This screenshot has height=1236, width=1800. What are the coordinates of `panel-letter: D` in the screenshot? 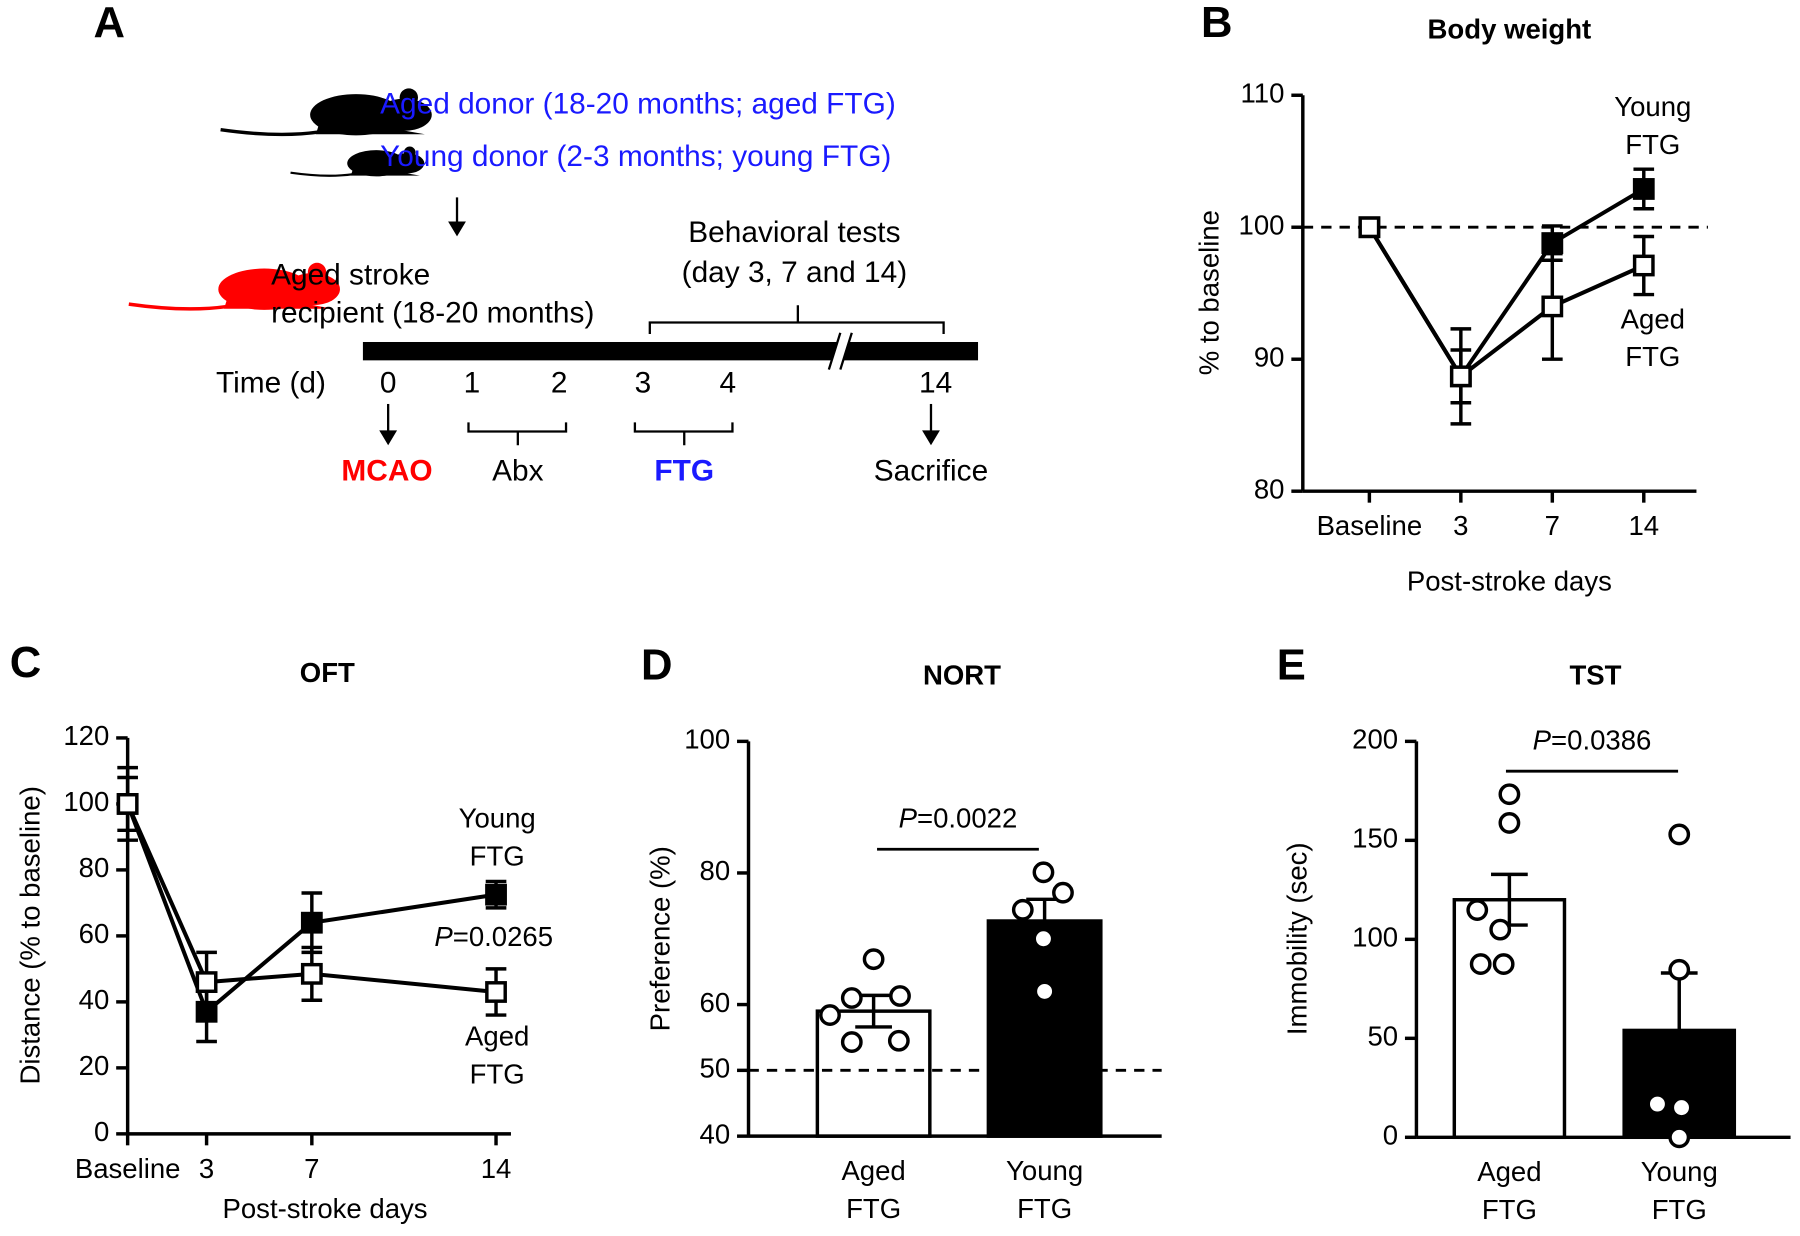 It's located at (657, 665).